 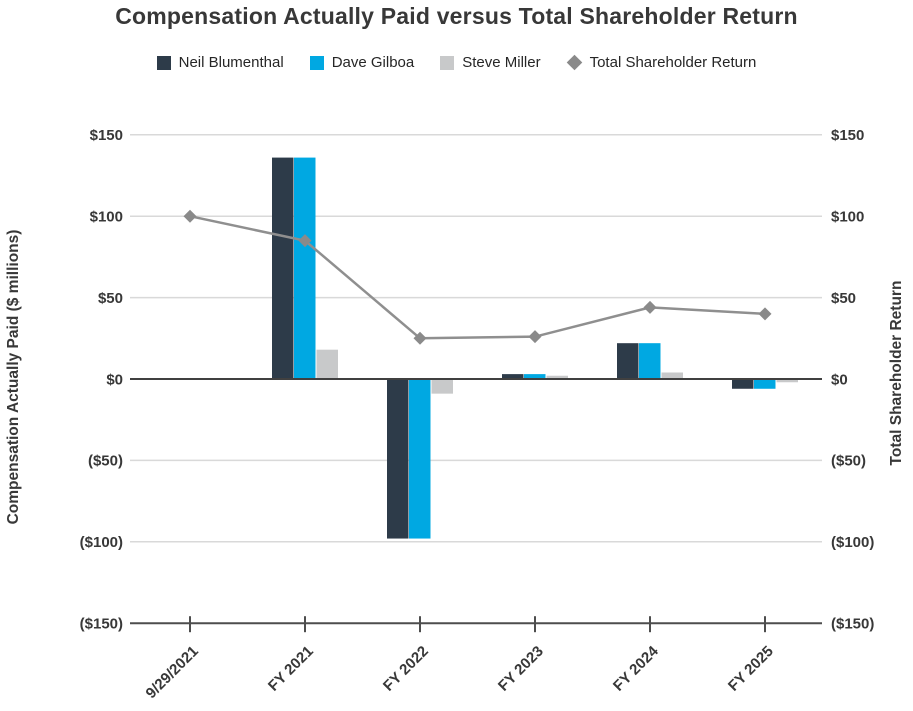 I want to click on y-tick-label-left: $50, so click(x=110, y=298).